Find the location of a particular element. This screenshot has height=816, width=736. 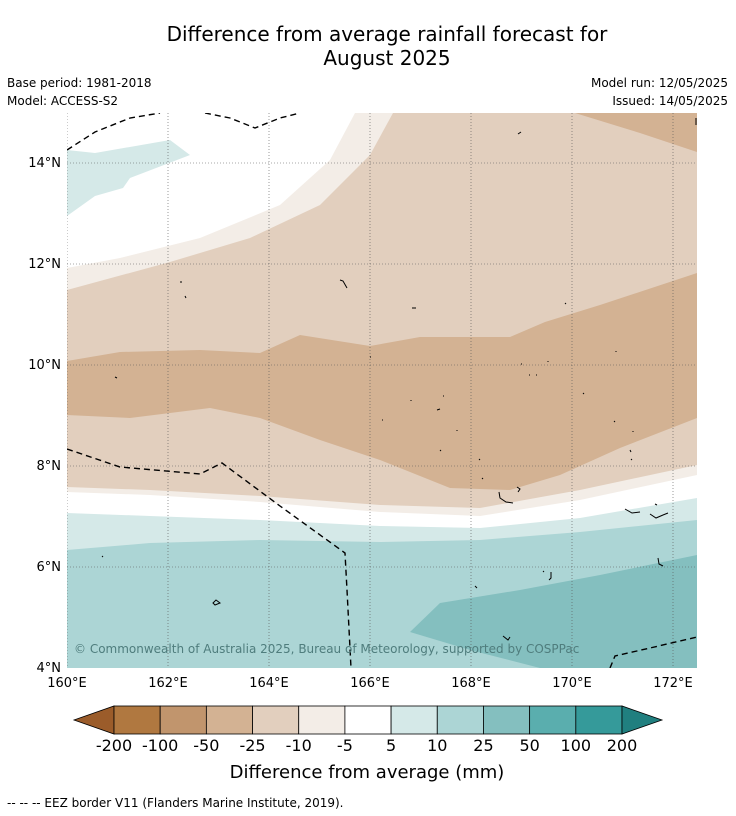

colorbar-tick-label: -50 is located at coordinates (206, 745).